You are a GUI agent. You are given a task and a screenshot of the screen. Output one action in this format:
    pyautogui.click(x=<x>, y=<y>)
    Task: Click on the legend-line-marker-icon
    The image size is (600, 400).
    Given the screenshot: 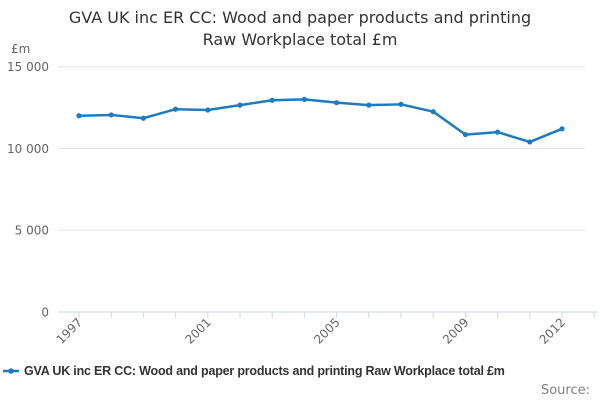 What is the action you would take?
    pyautogui.click(x=11, y=371)
    